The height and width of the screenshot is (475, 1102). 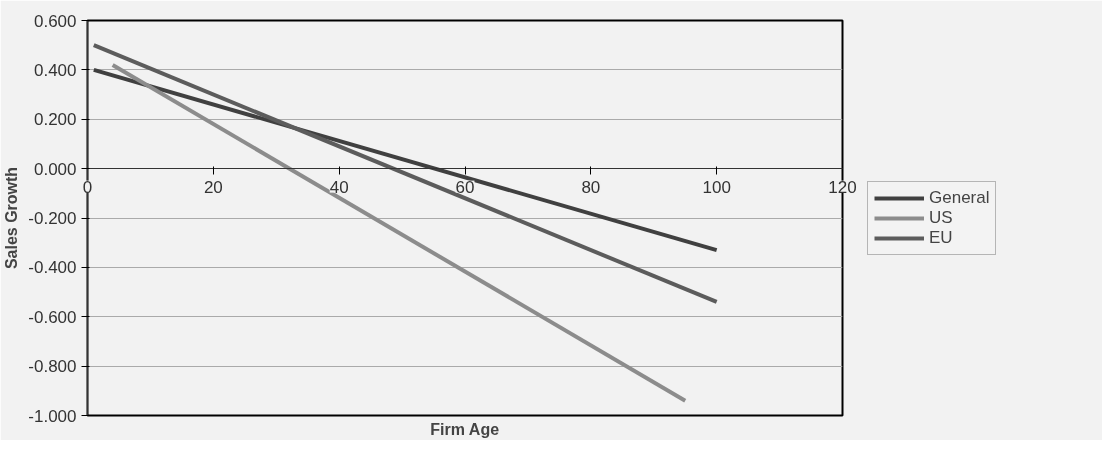 I want to click on y-tick-label: -0.200, so click(x=52, y=218).